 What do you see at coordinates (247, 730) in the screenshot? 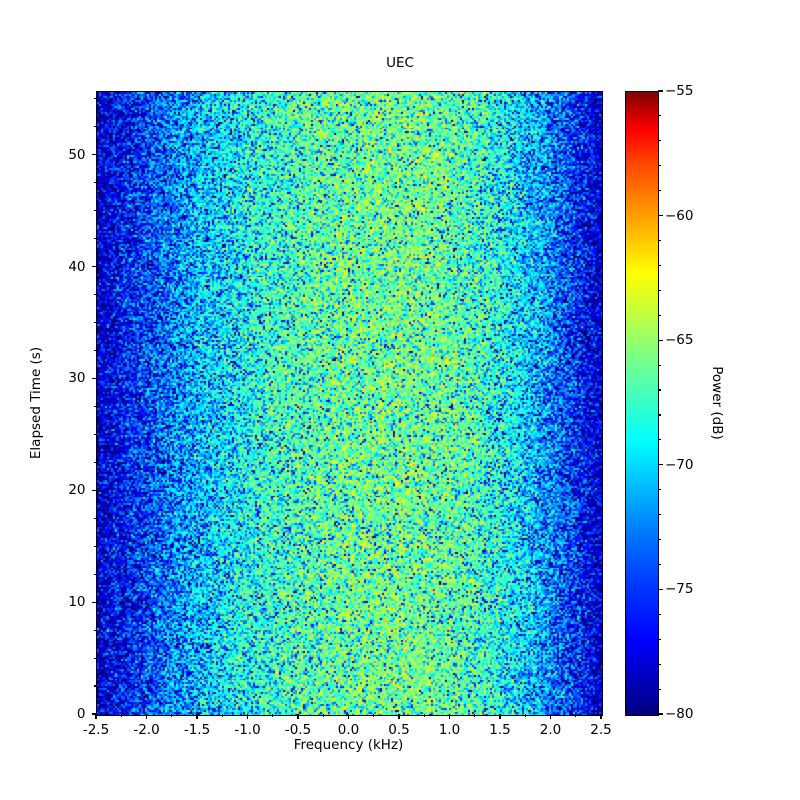
I see `x-tick-label: -1.0` at bounding box center [247, 730].